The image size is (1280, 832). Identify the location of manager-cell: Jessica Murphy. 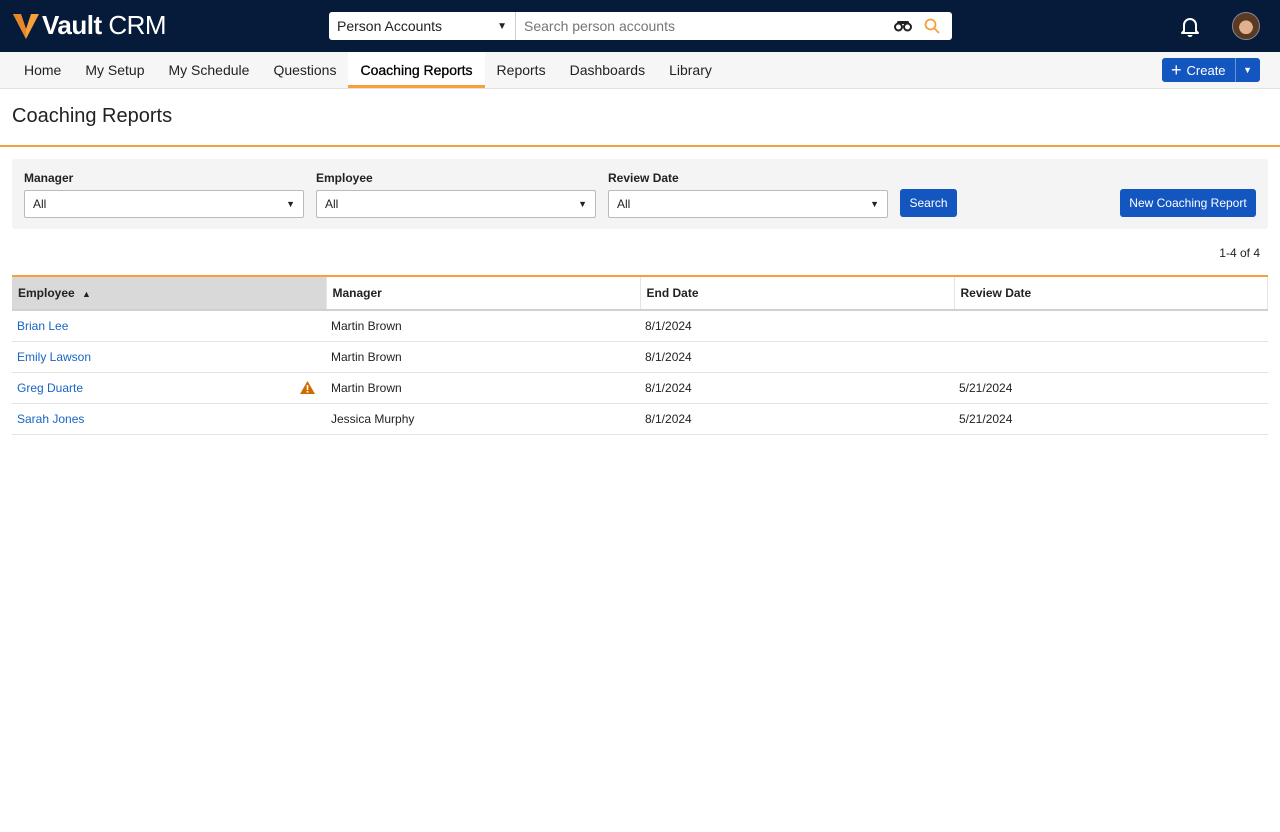
(483, 419).